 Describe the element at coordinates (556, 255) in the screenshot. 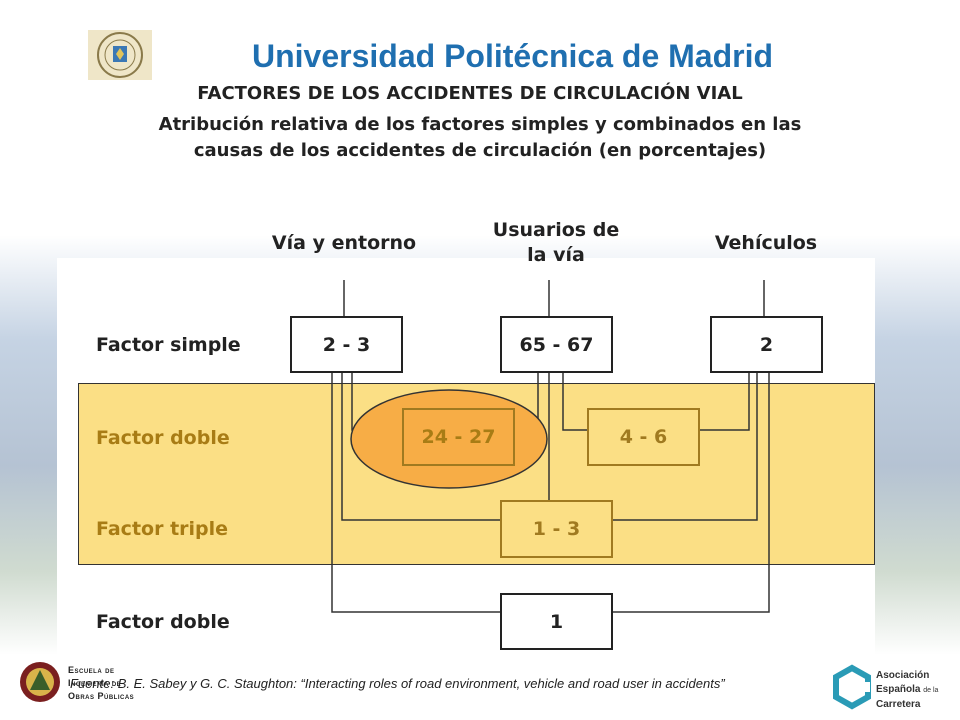

I see `column-label-usuarios-line2: la vía` at that location.